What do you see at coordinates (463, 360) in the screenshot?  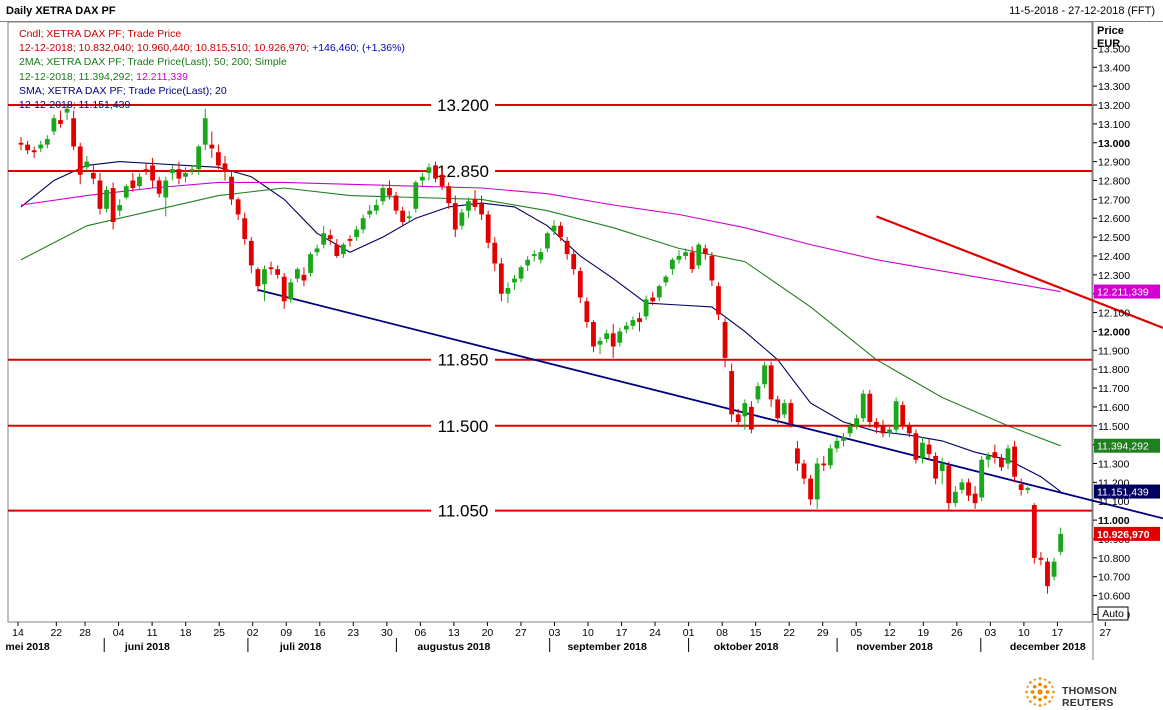 I see `level-label: 11.850` at bounding box center [463, 360].